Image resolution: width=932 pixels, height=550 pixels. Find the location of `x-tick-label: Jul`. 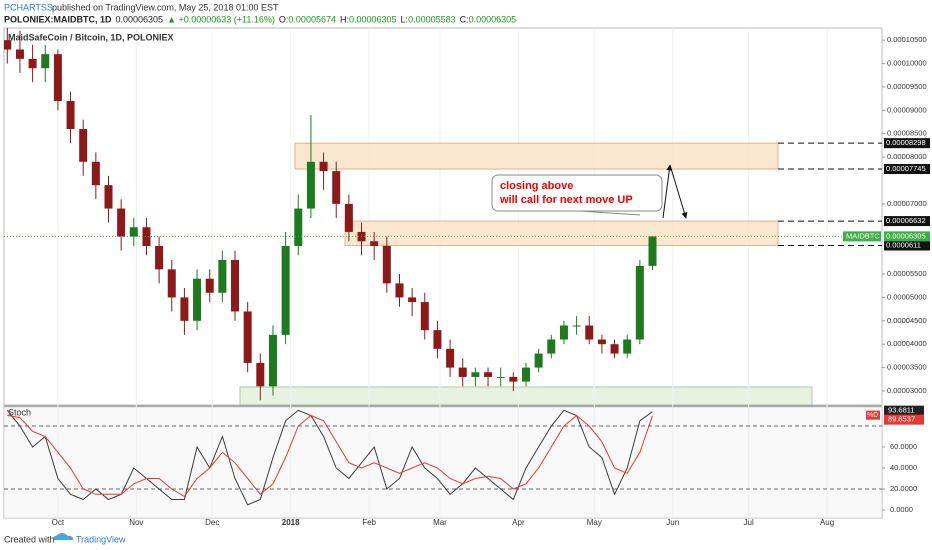

x-tick-label: Jul is located at coordinates (749, 522).